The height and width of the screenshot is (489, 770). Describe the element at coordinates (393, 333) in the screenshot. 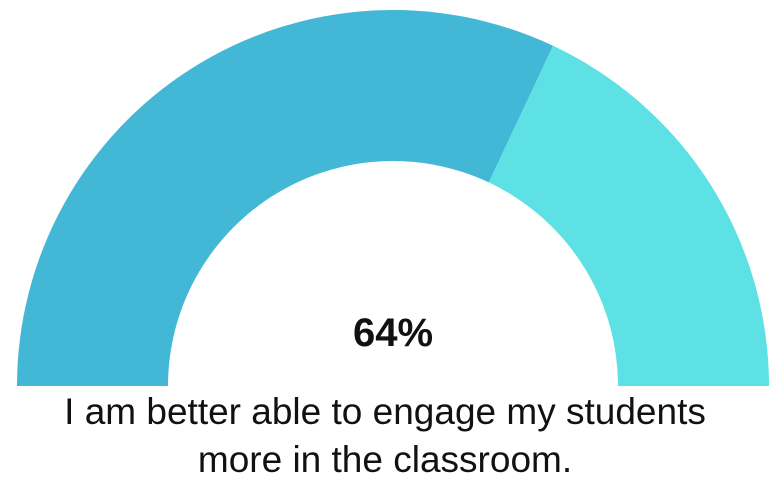

I see `gauge-value-label: 64%` at that location.